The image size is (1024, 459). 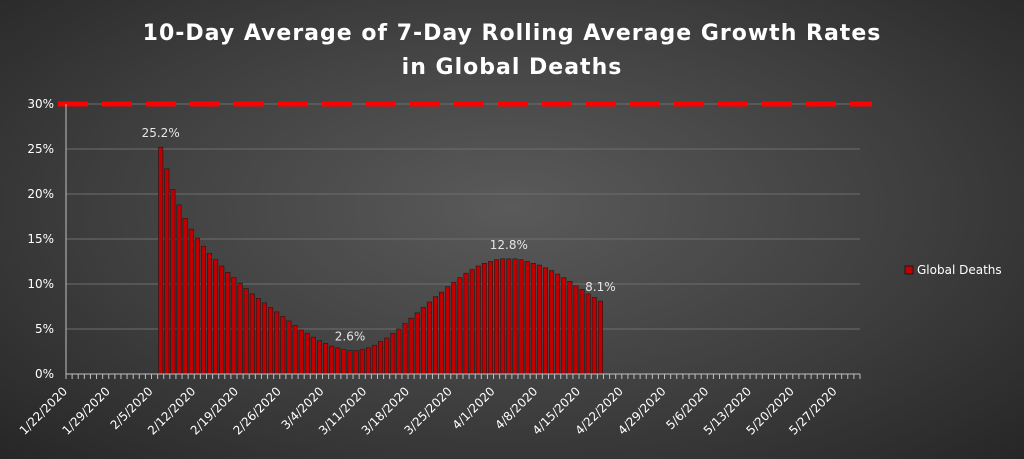 I want to click on legend: Global Deaths, so click(x=953, y=270).